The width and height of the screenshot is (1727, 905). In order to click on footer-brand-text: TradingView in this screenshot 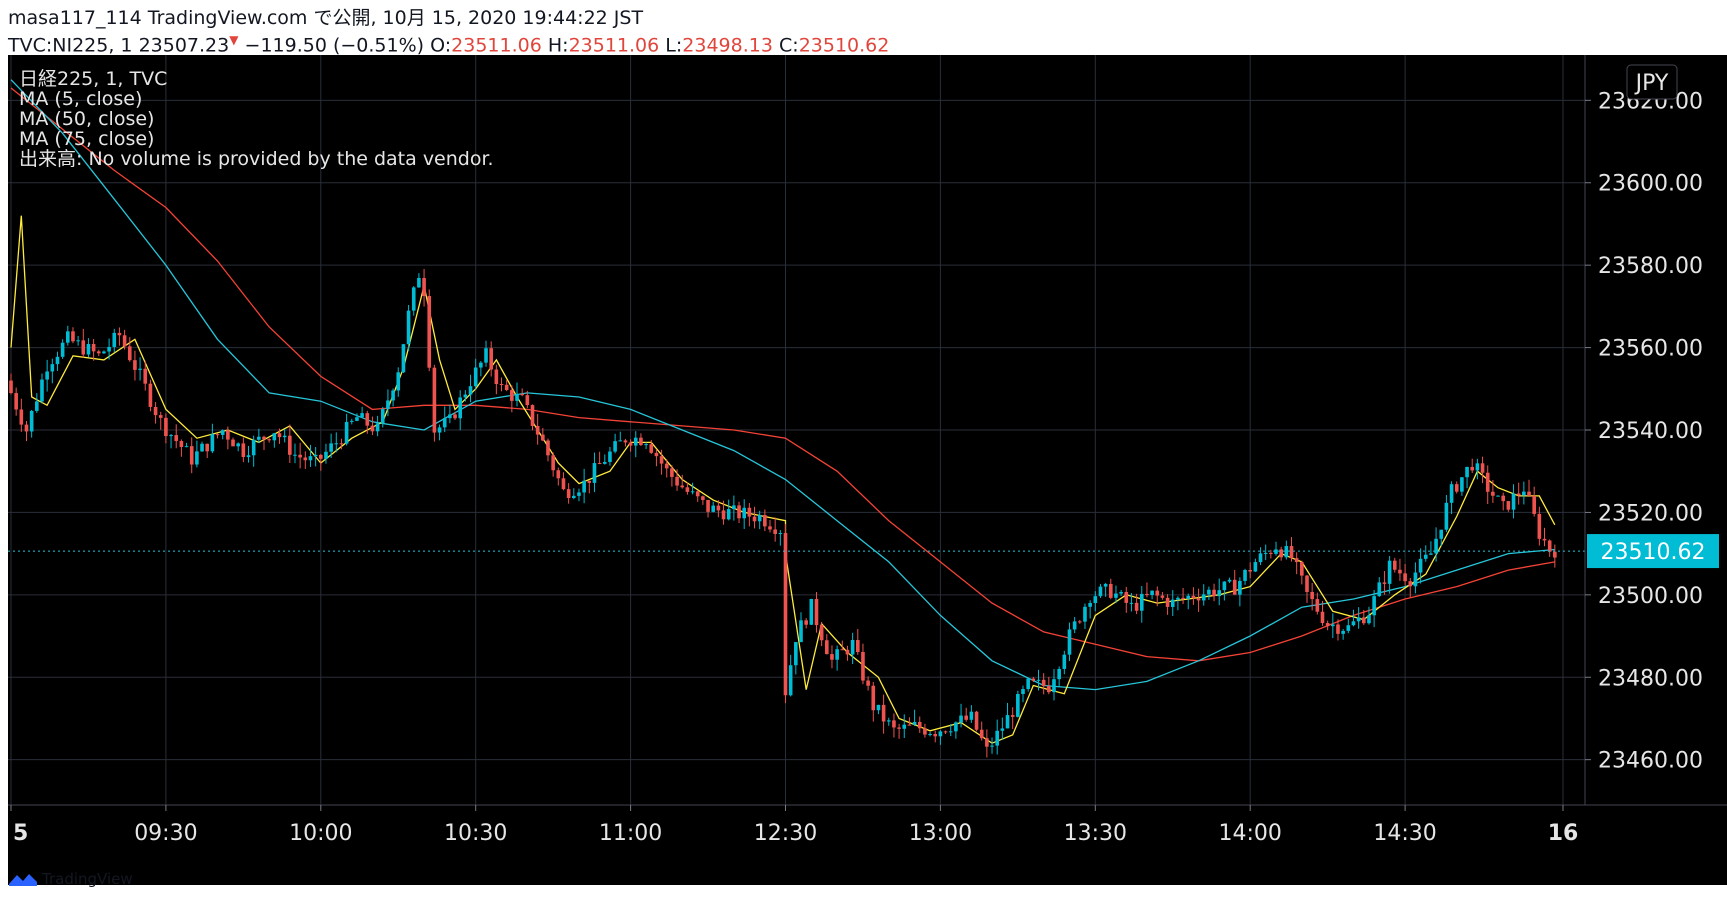, I will do `click(87, 879)`.